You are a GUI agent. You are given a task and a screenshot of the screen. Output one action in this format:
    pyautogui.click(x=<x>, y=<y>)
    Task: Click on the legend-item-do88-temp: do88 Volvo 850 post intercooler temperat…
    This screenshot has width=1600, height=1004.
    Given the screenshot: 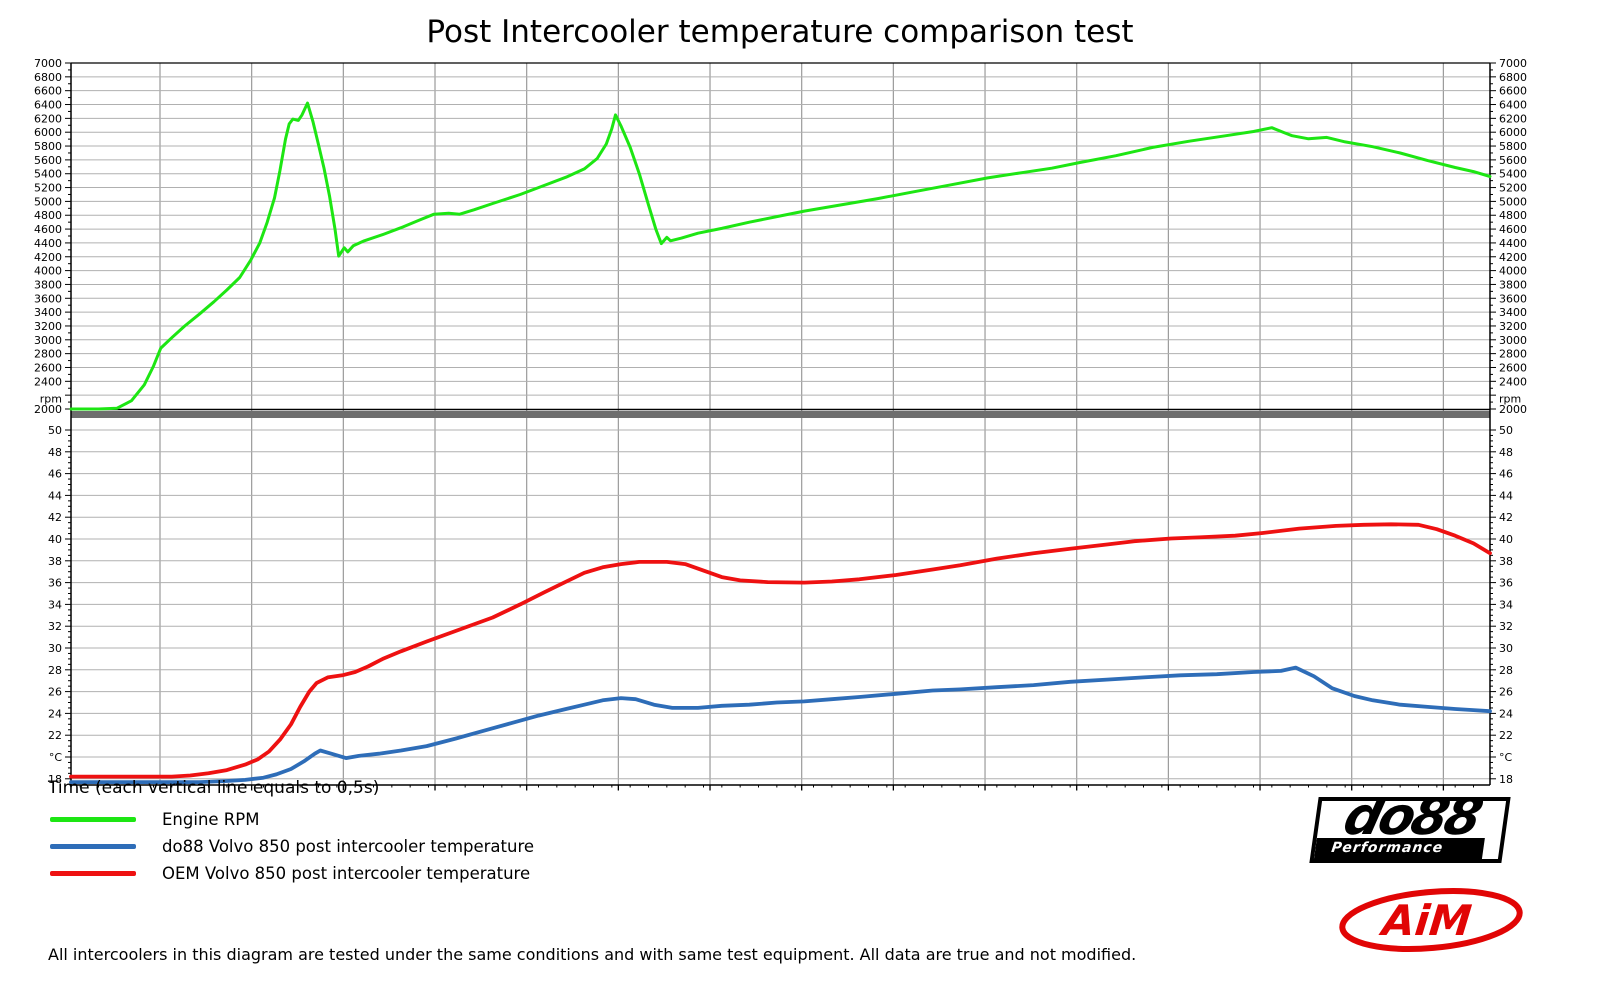 What is the action you would take?
    pyautogui.click(x=292, y=846)
    